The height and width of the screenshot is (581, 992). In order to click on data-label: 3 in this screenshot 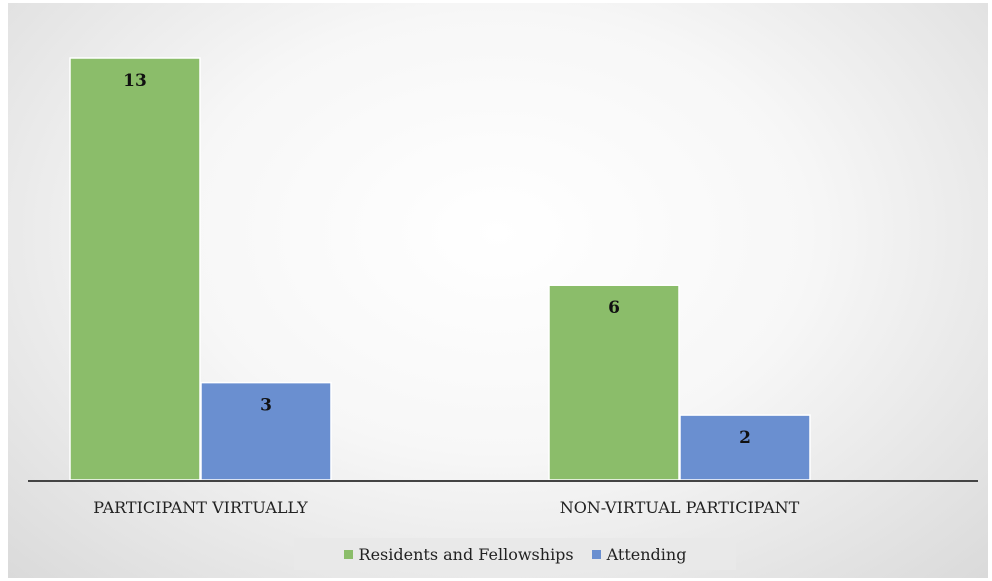, I will do `click(266, 406)`.